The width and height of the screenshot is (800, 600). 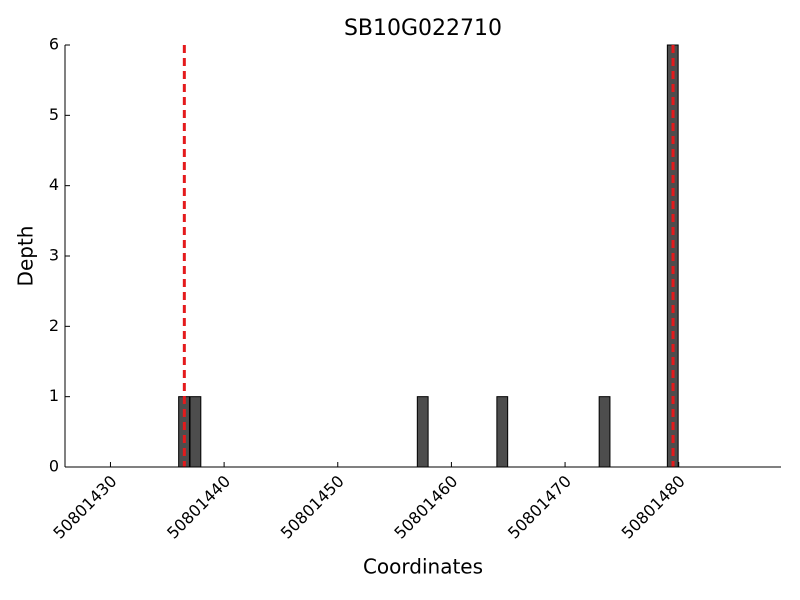 I want to click on x-tick-label: 50801450, so click(x=312, y=507).